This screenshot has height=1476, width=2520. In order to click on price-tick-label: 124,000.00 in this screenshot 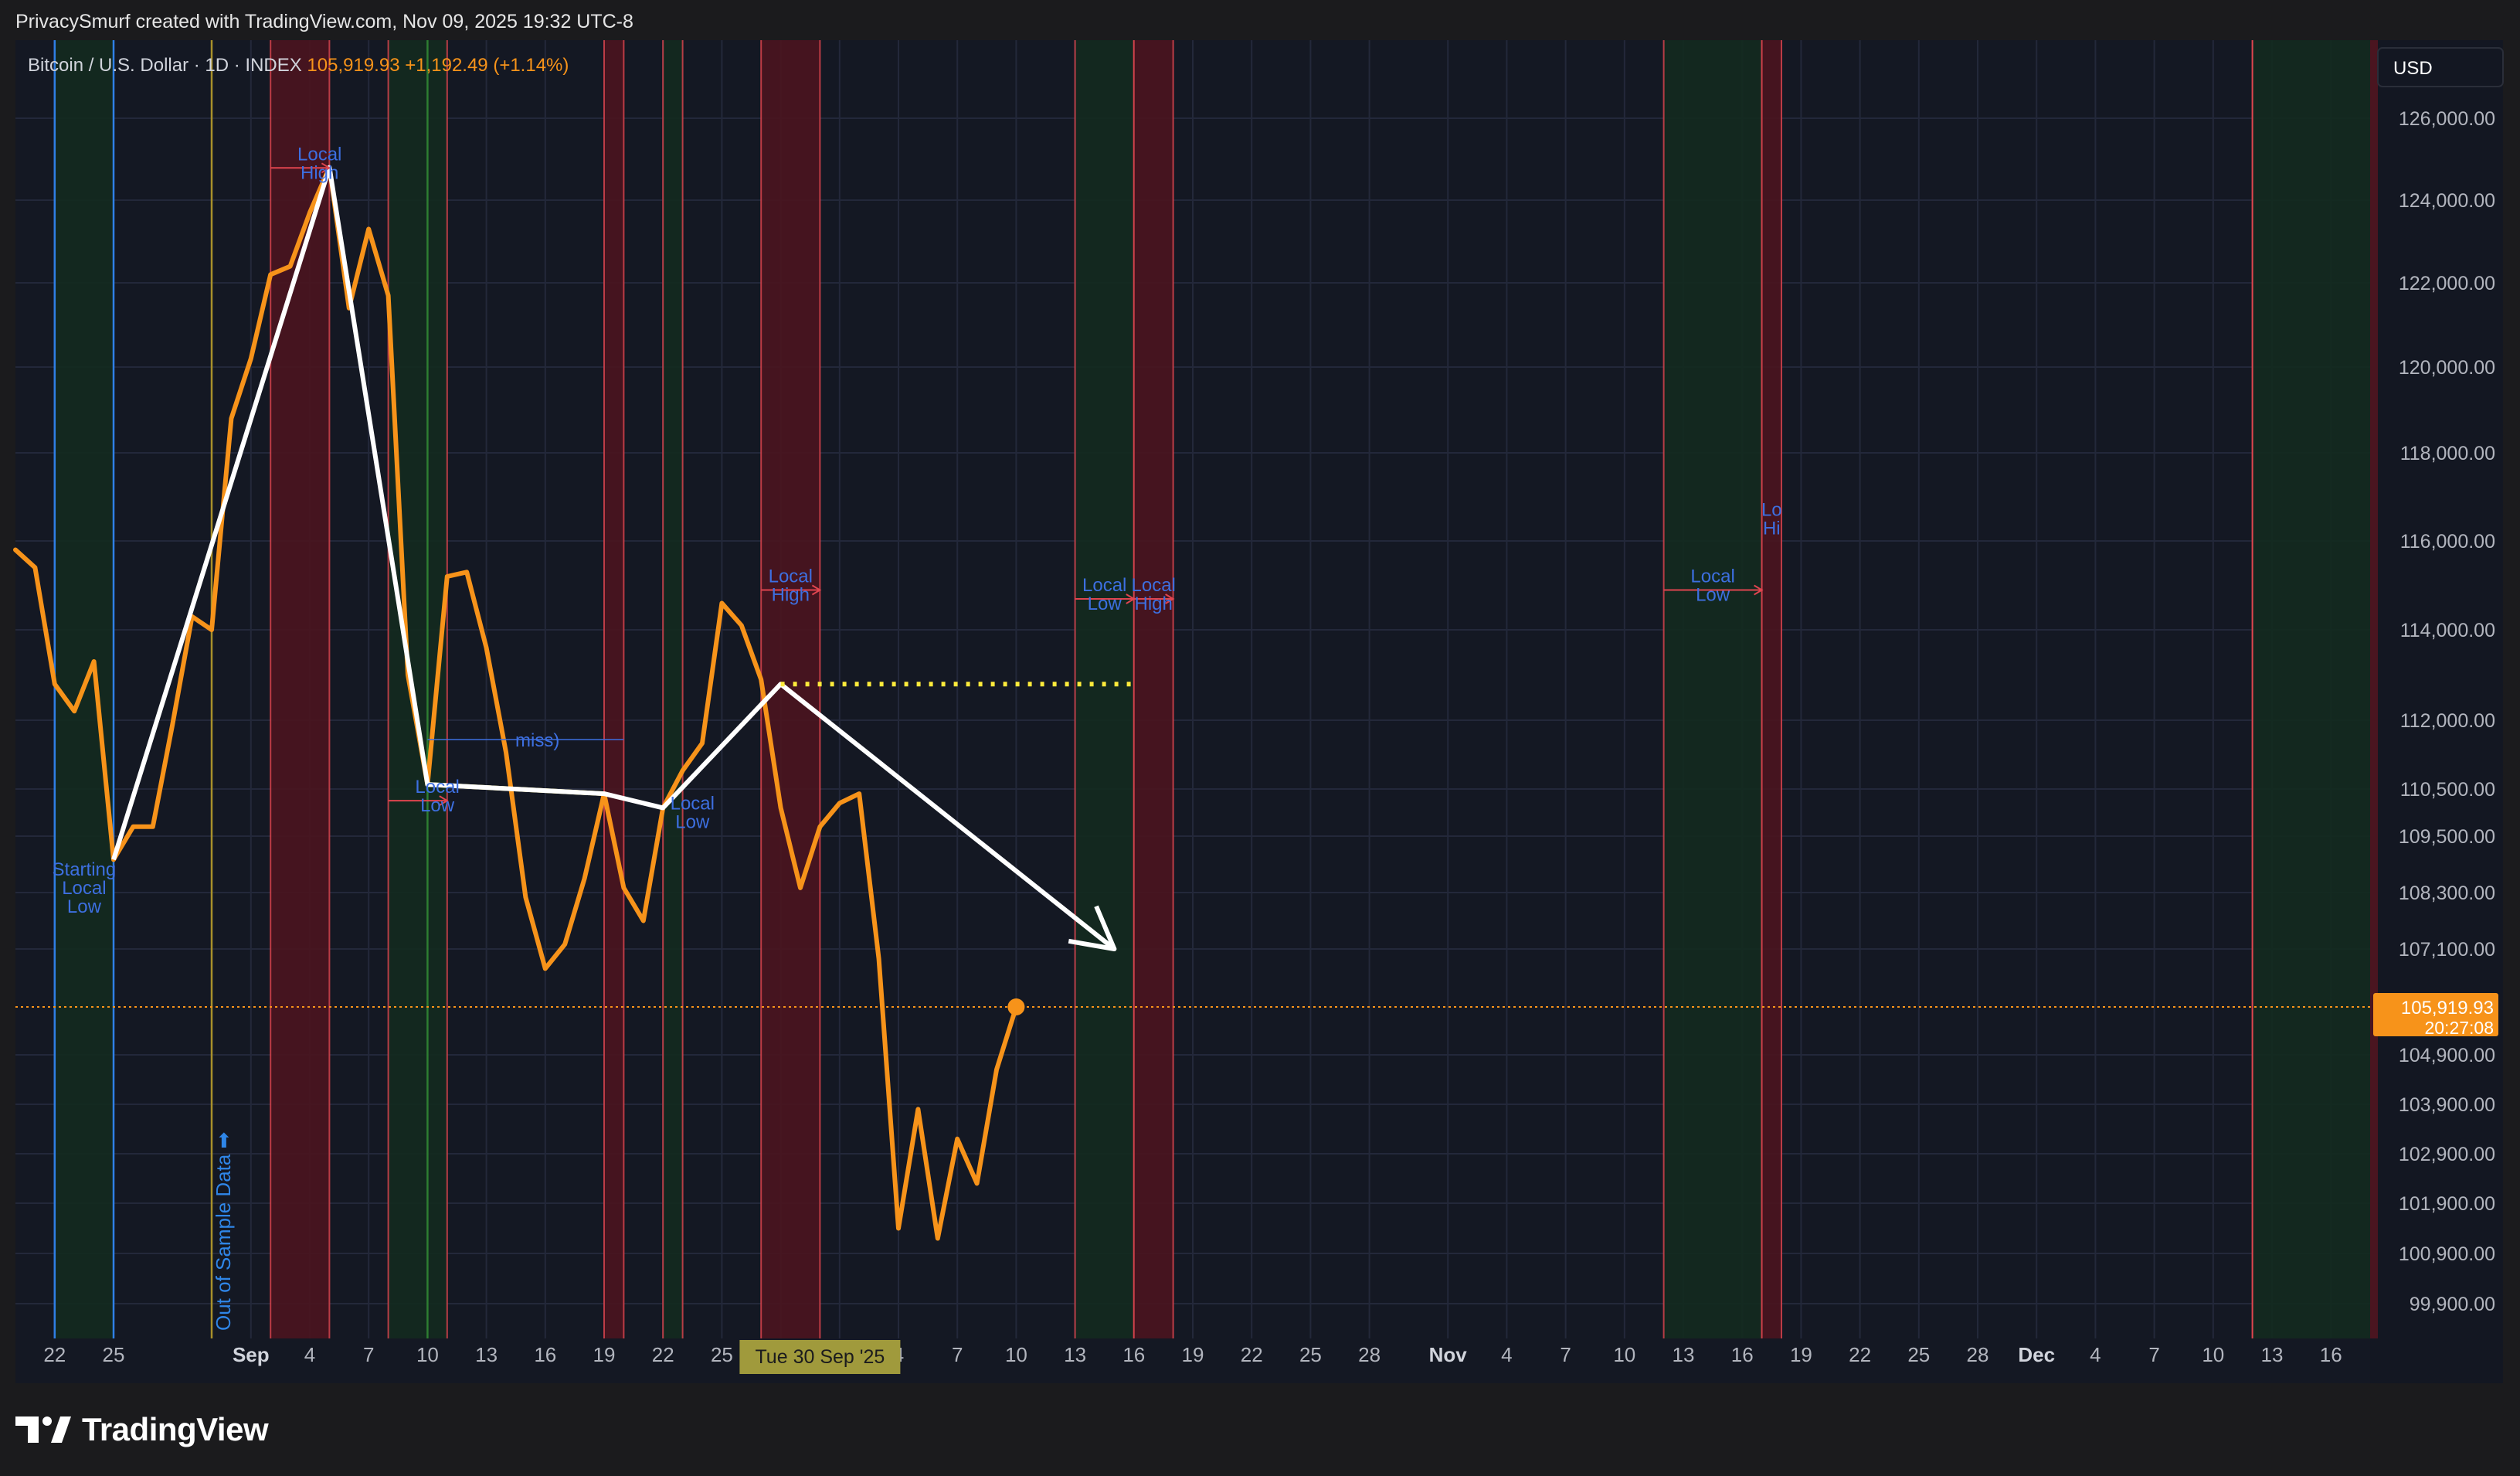, I will do `click(2447, 201)`.